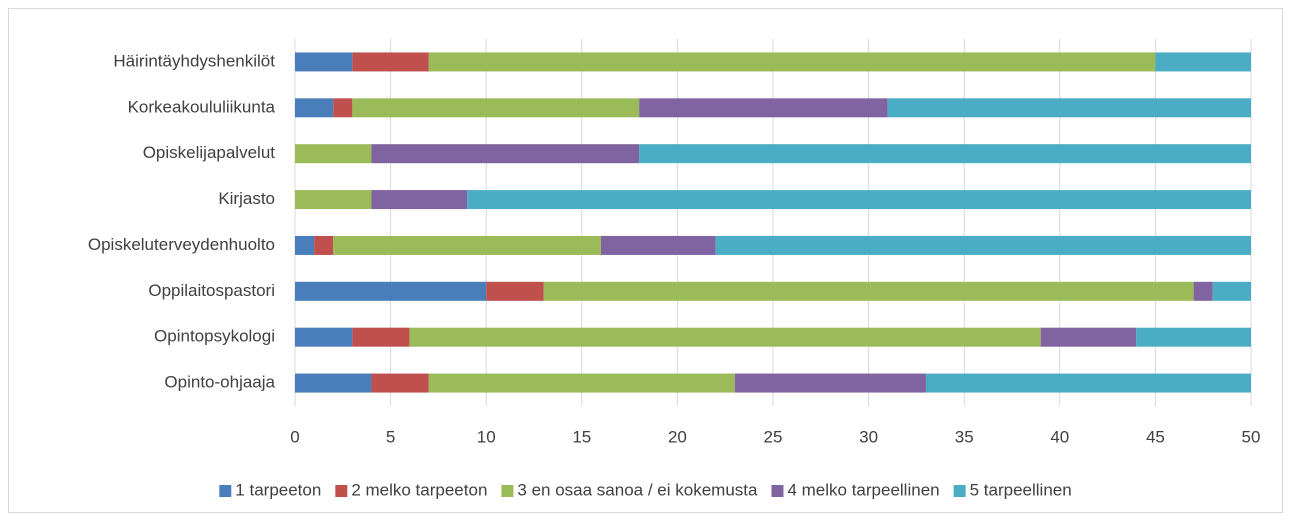  Describe the element at coordinates (1251, 436) in the screenshot. I see `x-tick-label: 50` at that location.